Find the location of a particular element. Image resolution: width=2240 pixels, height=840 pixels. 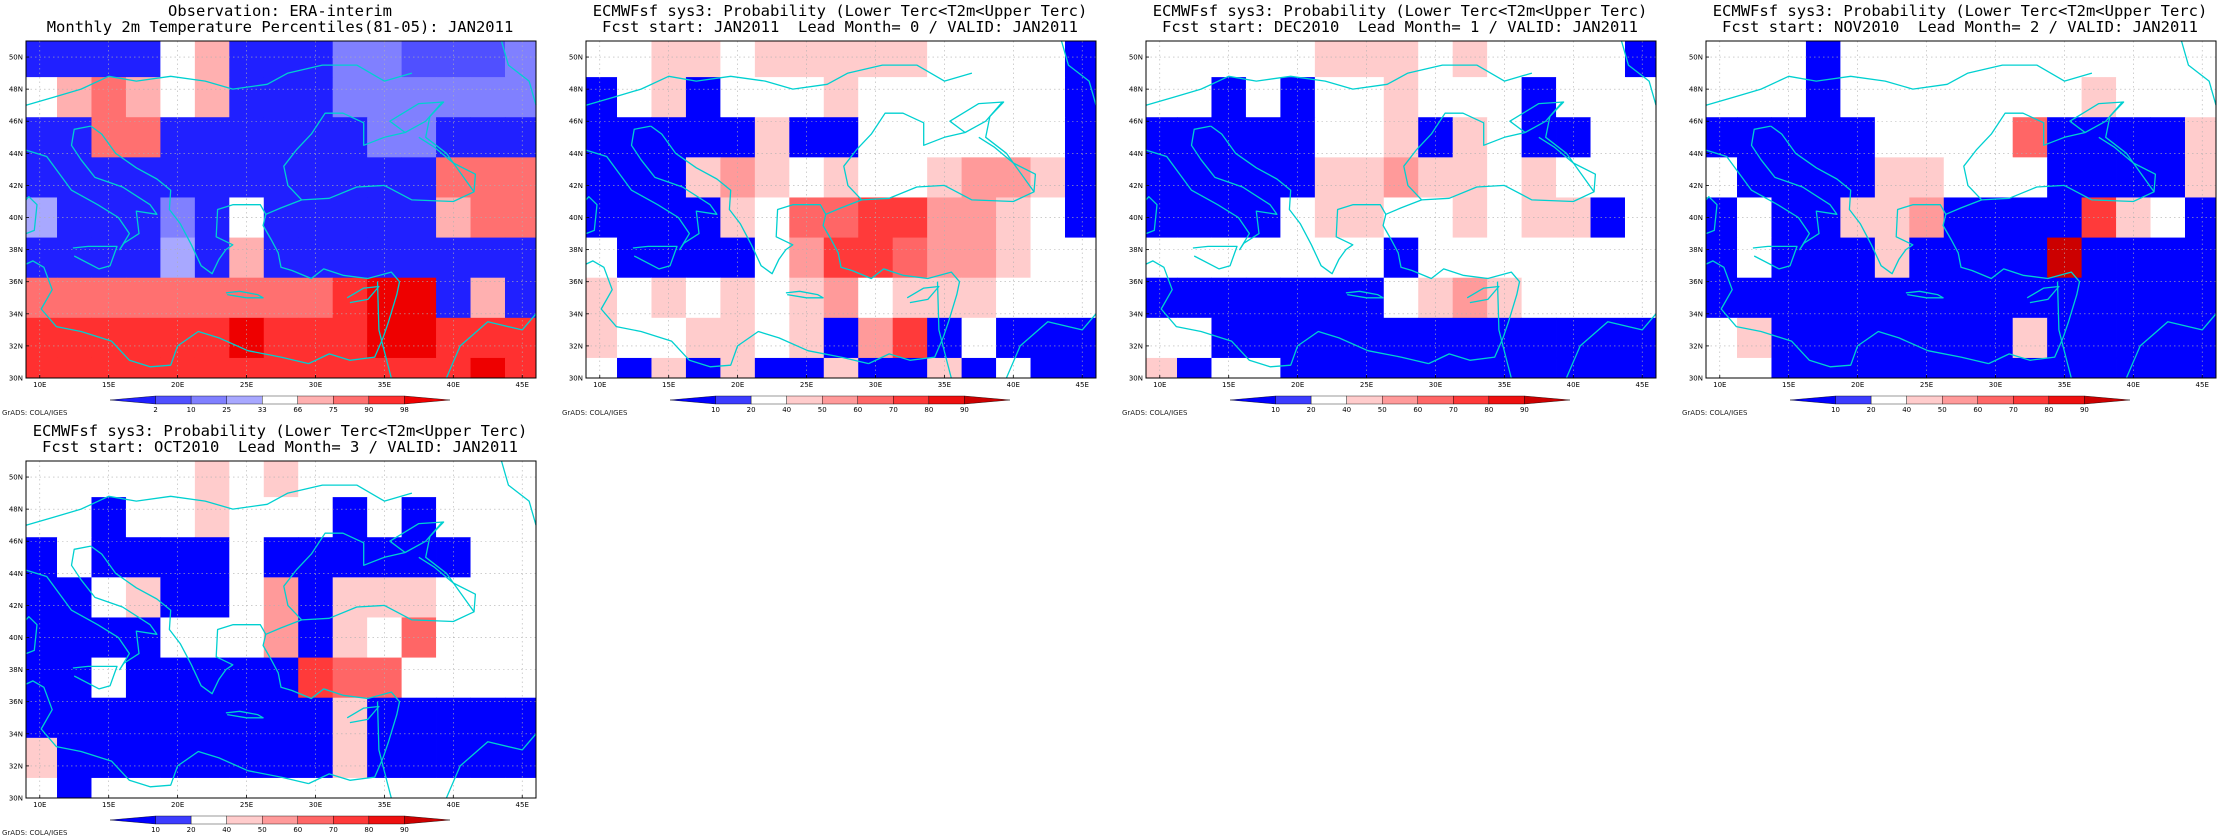

lon-label: 45E is located at coordinates (1082, 385).